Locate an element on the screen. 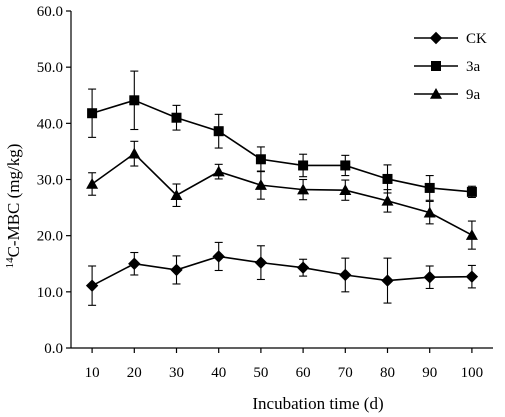 The height and width of the screenshot is (417, 505). y-tick-label: 0.0 is located at coordinates (53, 349).